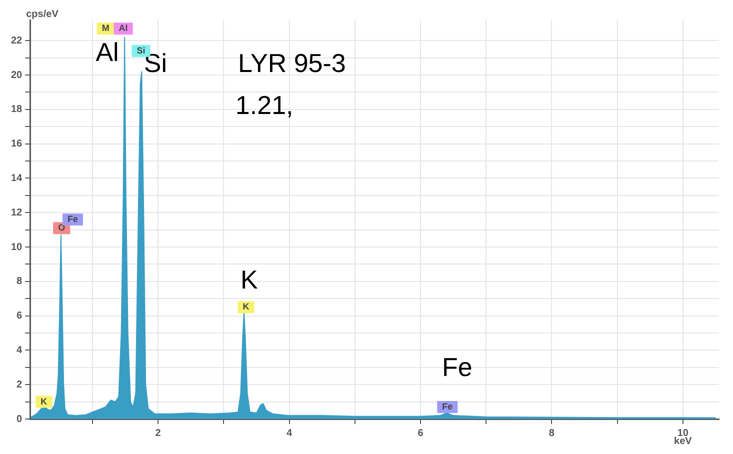 The image size is (733, 454). Describe the element at coordinates (17, 144) in the screenshot. I see `y-tick-label: 16` at that location.